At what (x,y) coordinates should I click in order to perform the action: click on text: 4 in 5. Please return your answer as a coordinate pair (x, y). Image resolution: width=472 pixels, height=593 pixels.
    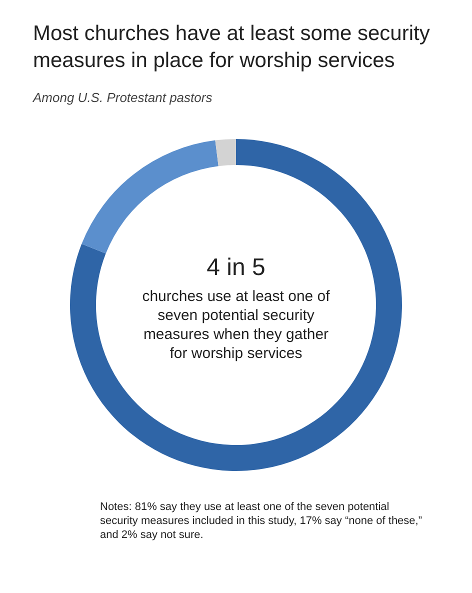
    Looking at the image, I should click on (236, 267).